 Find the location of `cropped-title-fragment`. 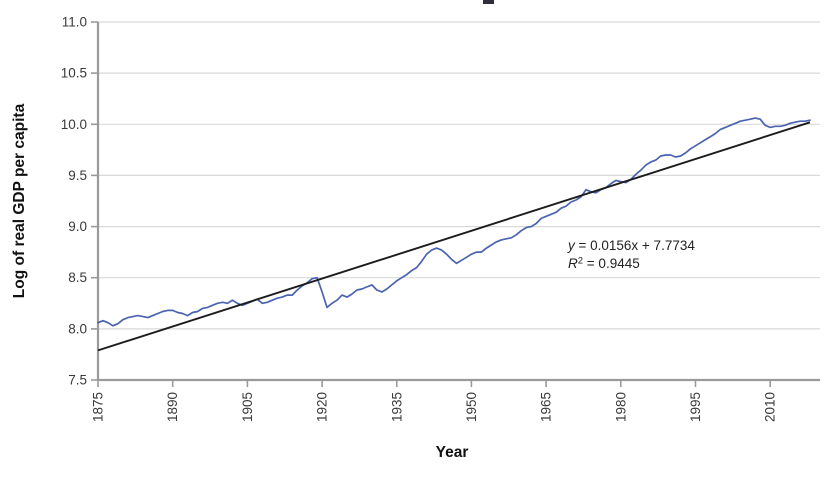

cropped-title-fragment is located at coordinates (488, 2).